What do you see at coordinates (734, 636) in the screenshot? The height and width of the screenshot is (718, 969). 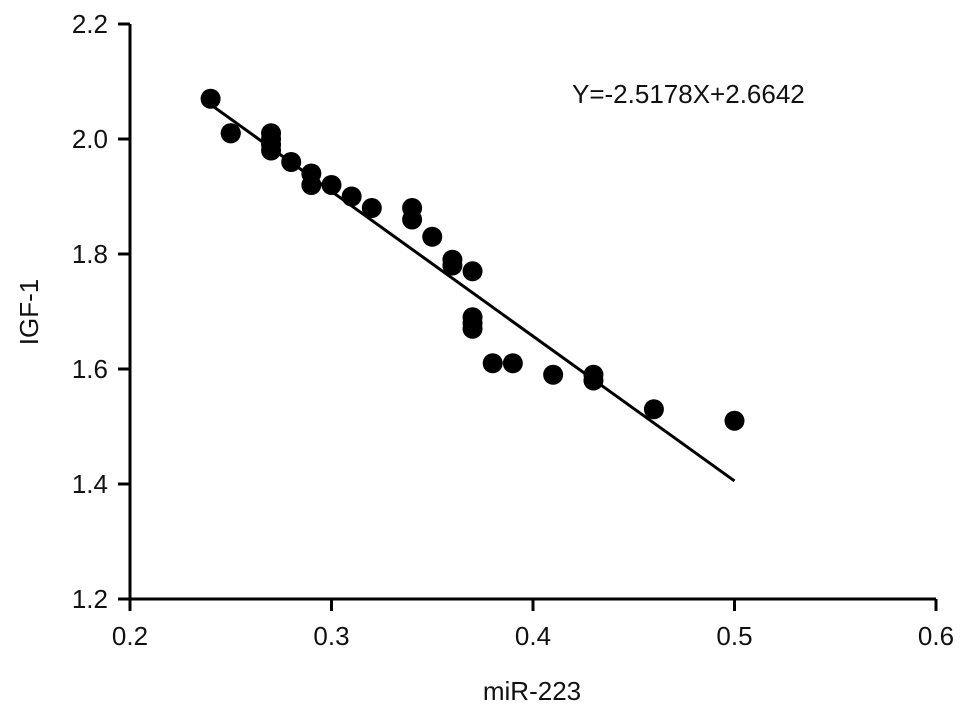 I see `x-tick-label: 0.5` at bounding box center [734, 636].